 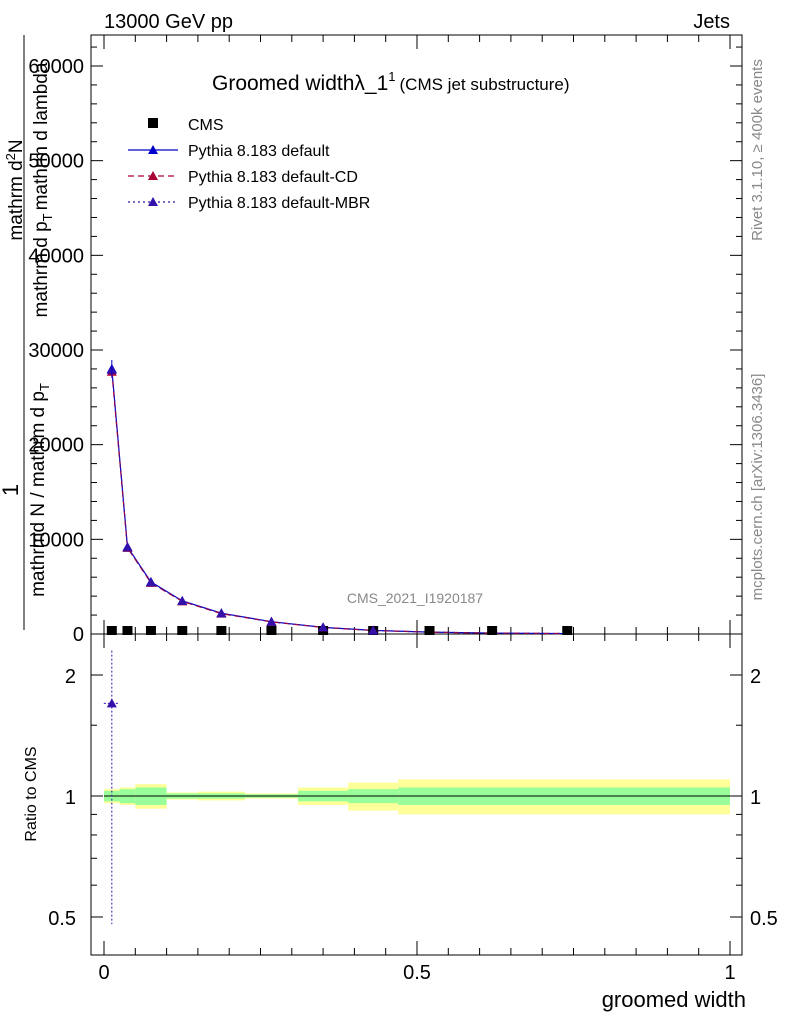 I want to click on main-y-tick-label: 10000, so click(x=56, y=540).